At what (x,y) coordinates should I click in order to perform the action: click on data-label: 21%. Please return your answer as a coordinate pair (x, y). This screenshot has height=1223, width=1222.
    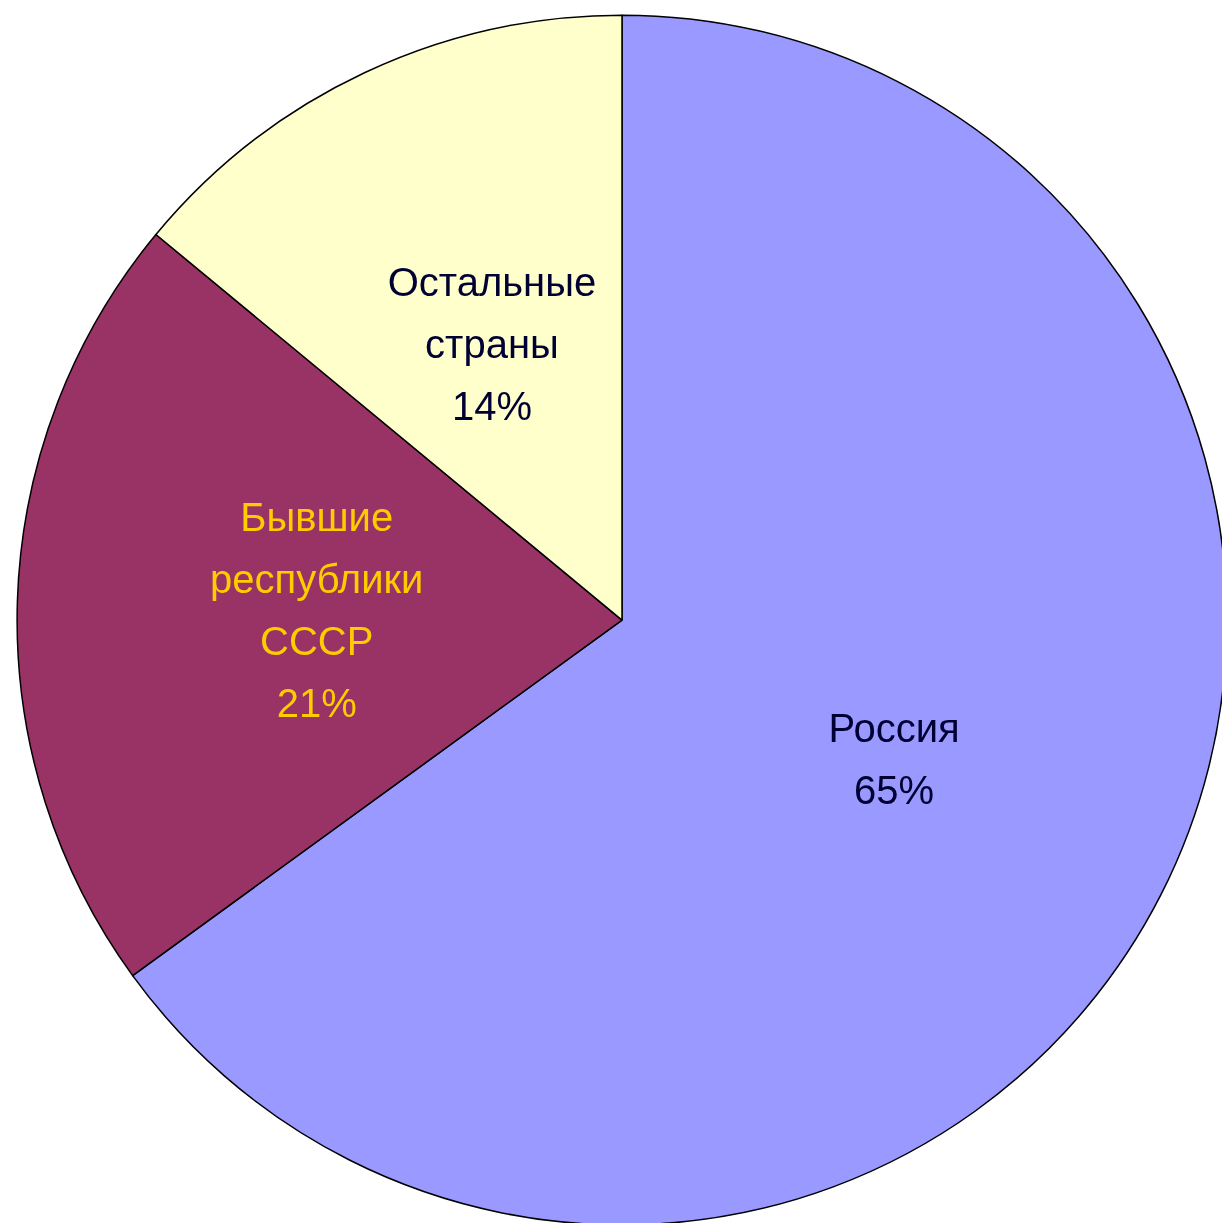
    Looking at the image, I should click on (316, 703).